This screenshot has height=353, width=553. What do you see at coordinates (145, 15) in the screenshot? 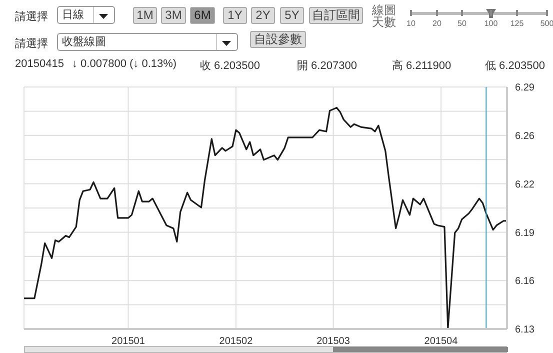
I see `text: 1M` at bounding box center [145, 15].